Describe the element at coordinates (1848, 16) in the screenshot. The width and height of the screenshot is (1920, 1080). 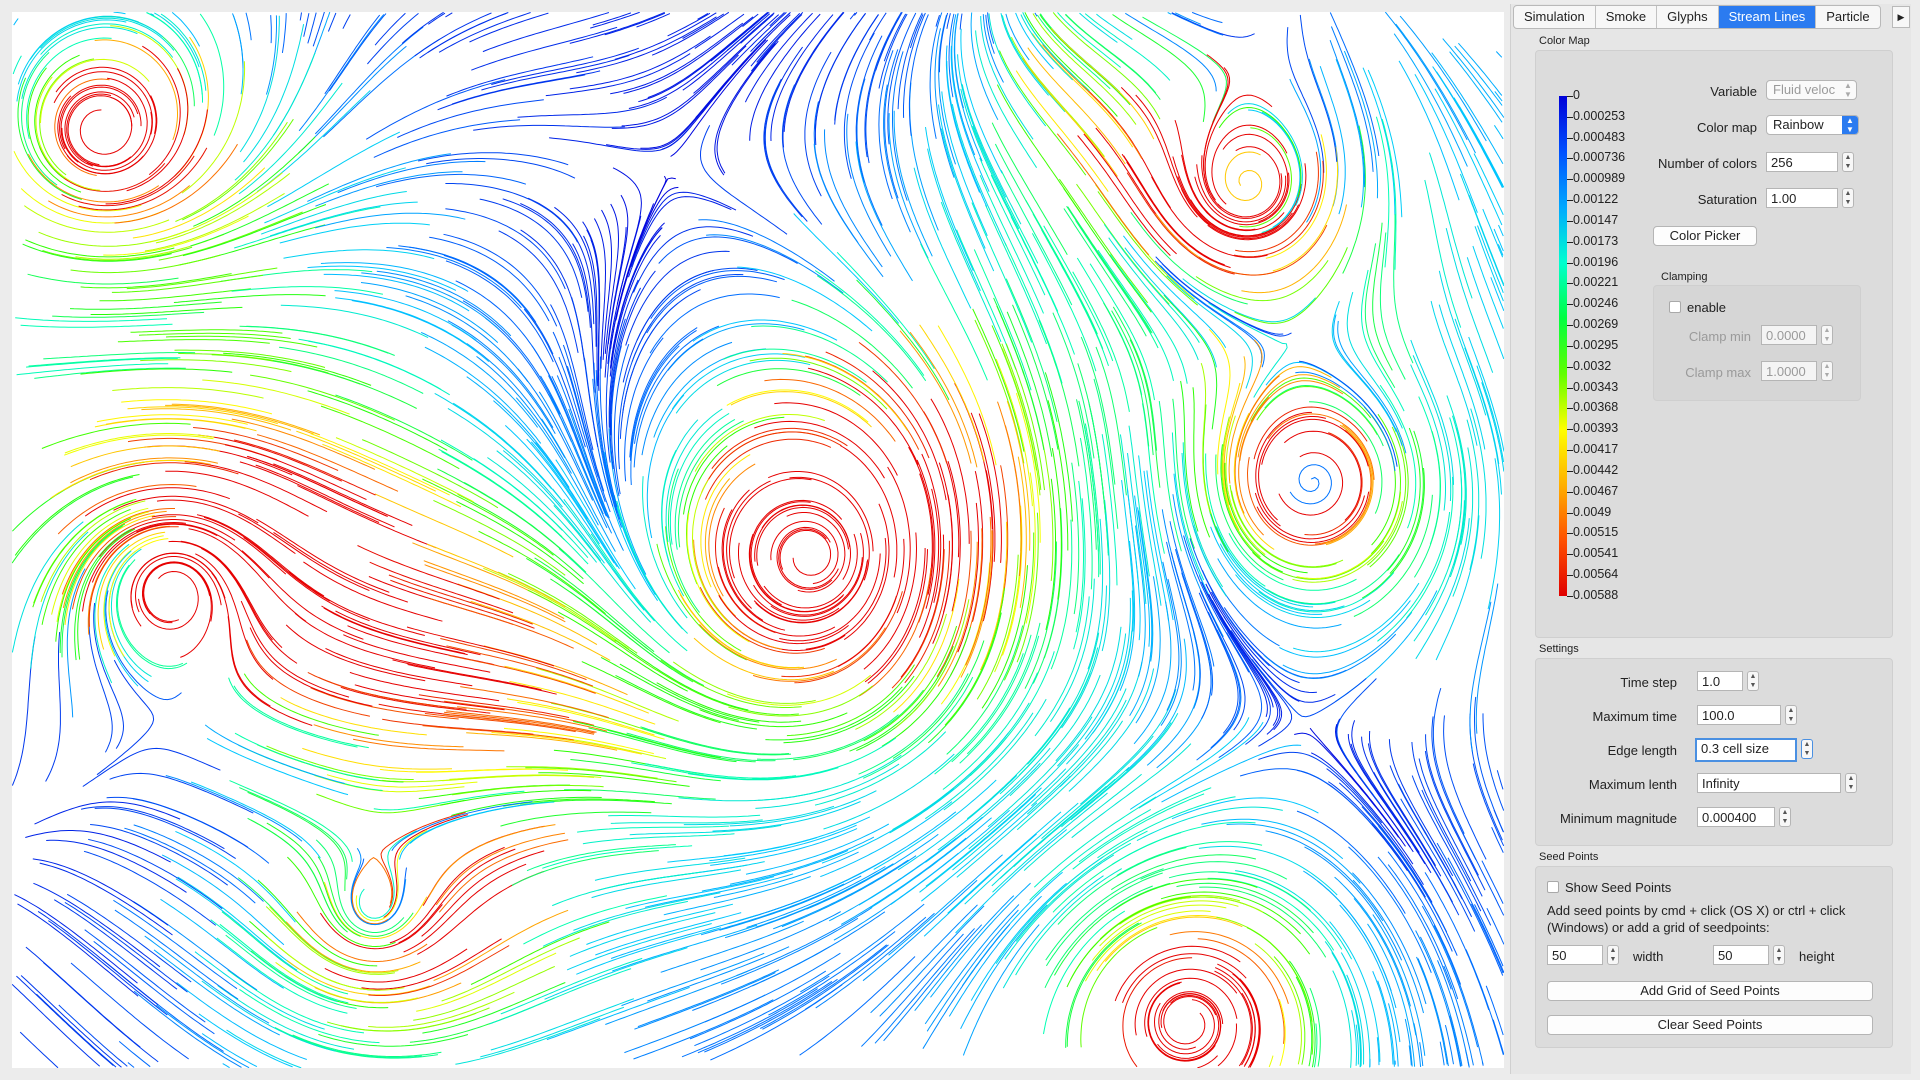
I see `tab-particle: Particle` at that location.